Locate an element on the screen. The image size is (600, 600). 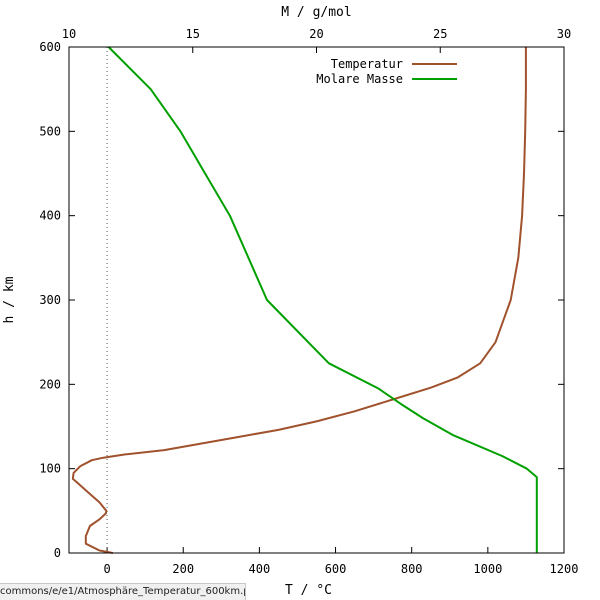
y-tick-label: 0 is located at coordinates (57, 553).